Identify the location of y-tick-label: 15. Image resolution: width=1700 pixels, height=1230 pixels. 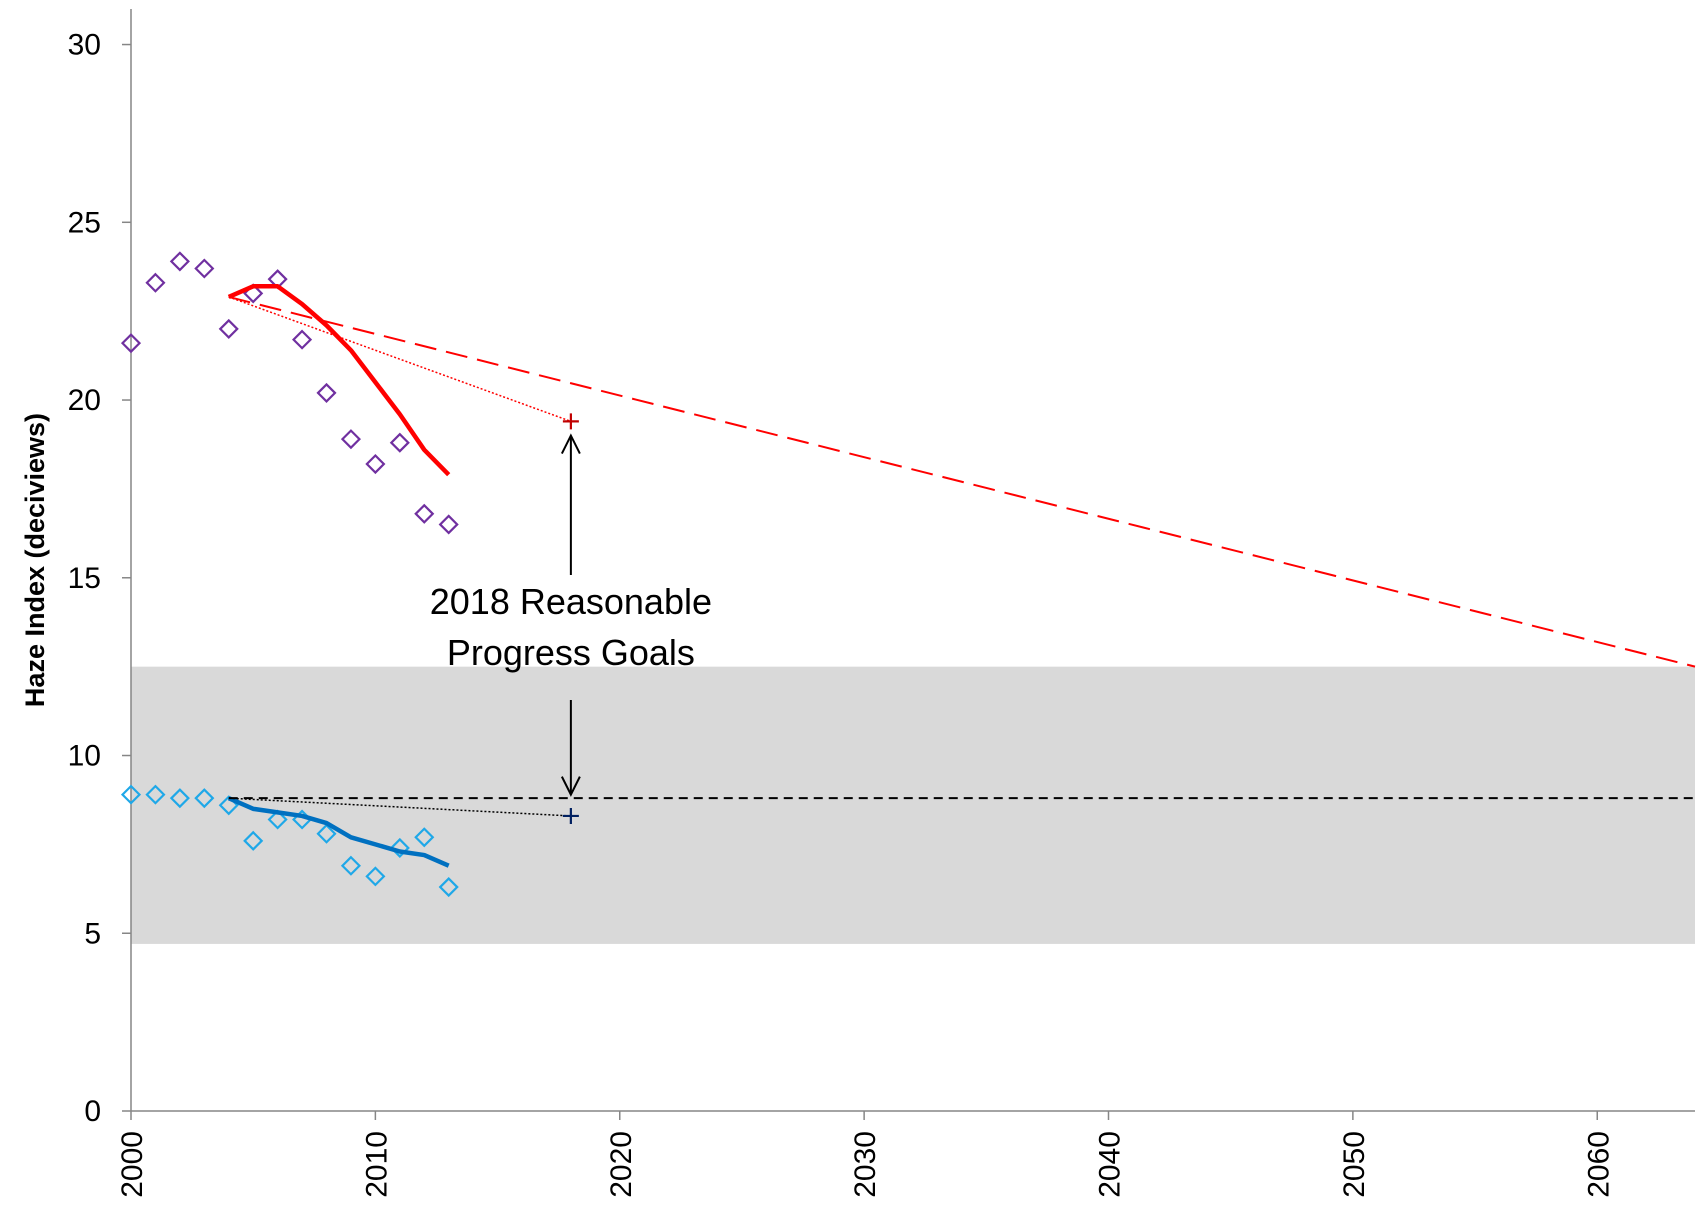
(84, 578).